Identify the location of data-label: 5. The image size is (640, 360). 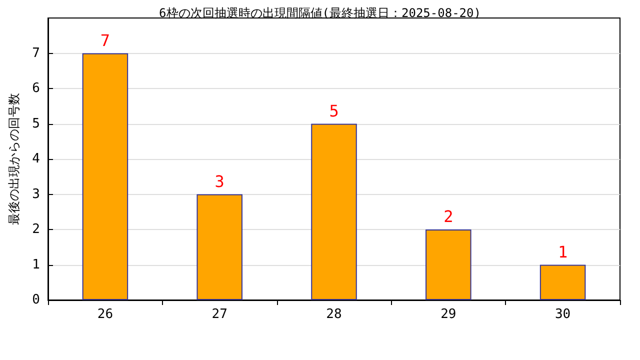
(334, 110).